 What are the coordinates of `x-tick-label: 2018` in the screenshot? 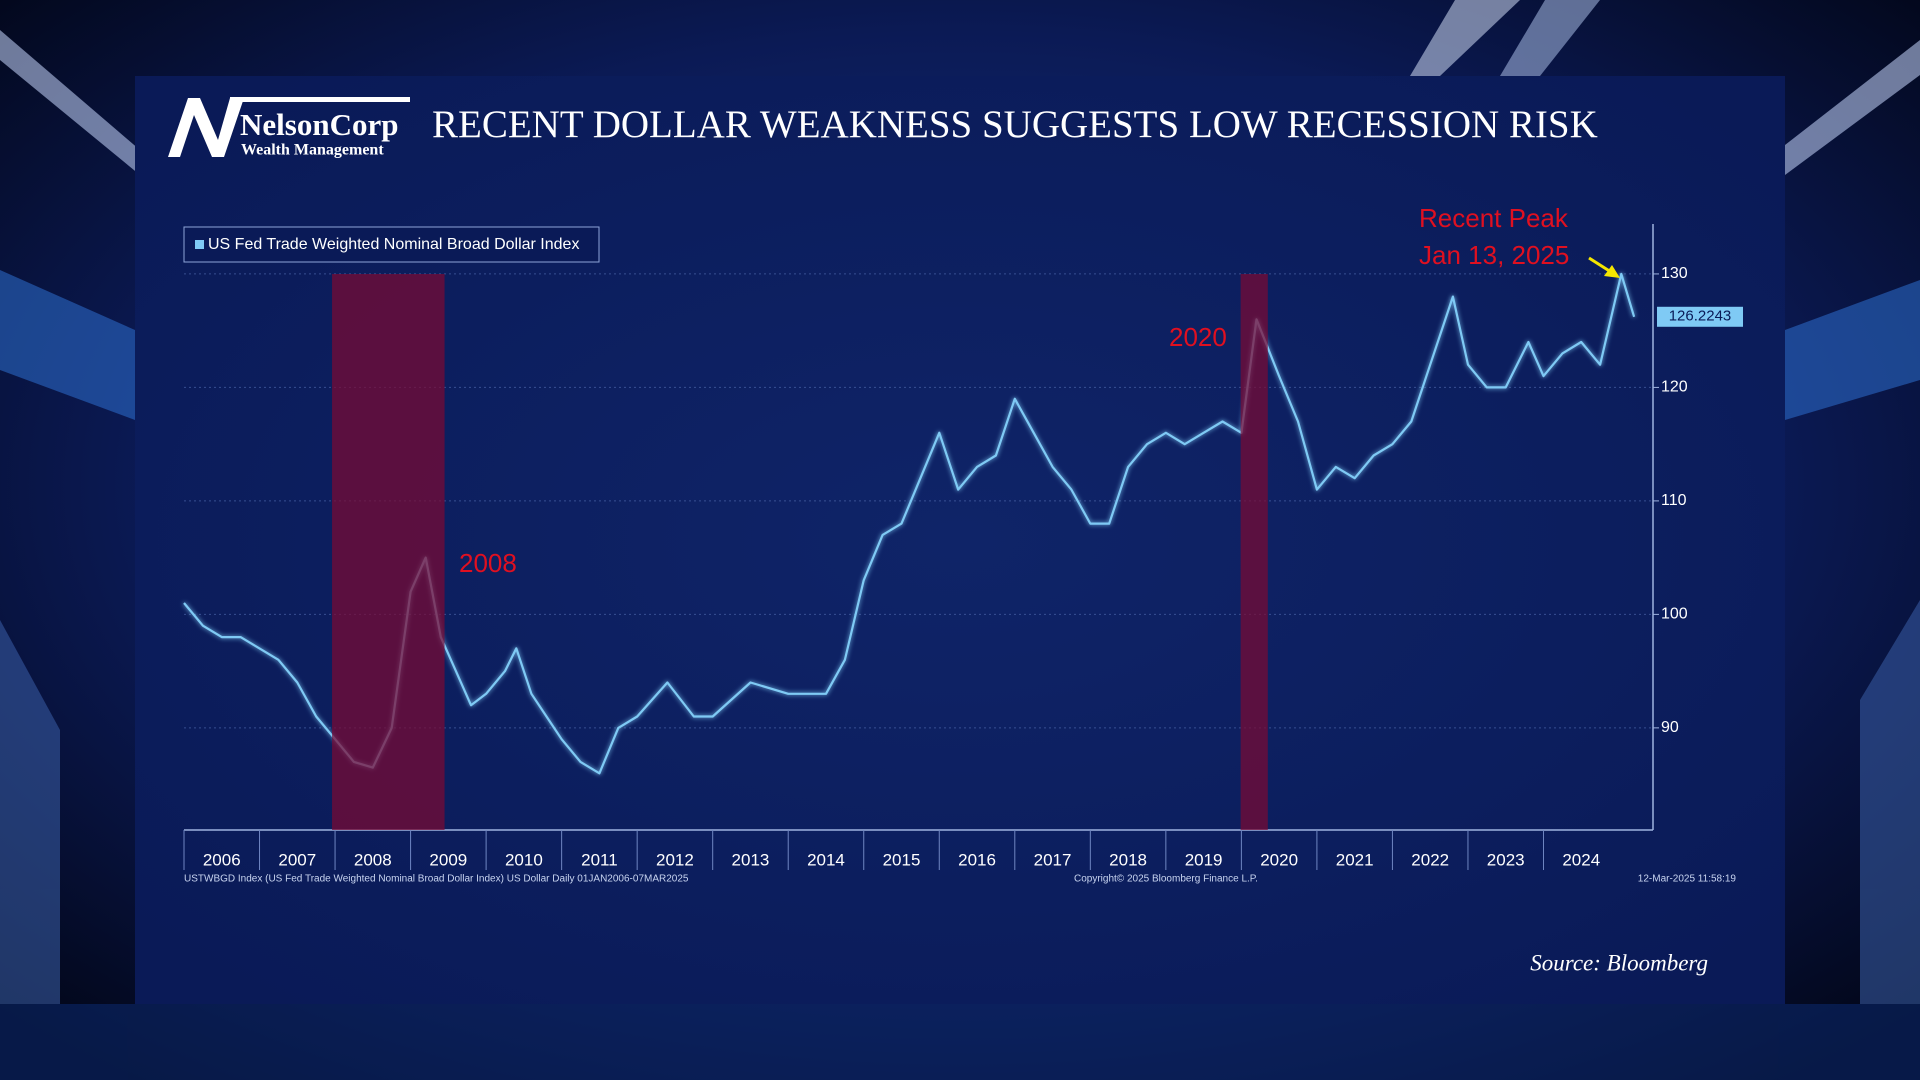 It's located at (1128, 859).